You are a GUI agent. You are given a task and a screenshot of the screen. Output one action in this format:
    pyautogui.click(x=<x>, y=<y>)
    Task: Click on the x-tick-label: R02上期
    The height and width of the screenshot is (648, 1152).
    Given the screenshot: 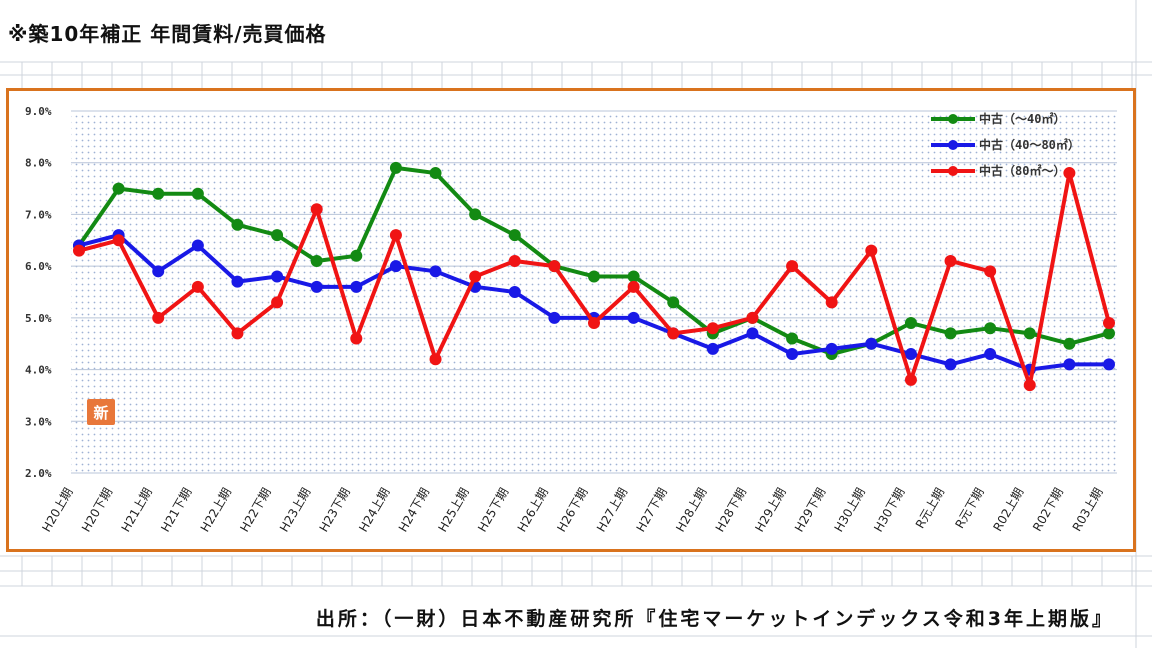 What is the action you would take?
    pyautogui.click(x=1008, y=510)
    